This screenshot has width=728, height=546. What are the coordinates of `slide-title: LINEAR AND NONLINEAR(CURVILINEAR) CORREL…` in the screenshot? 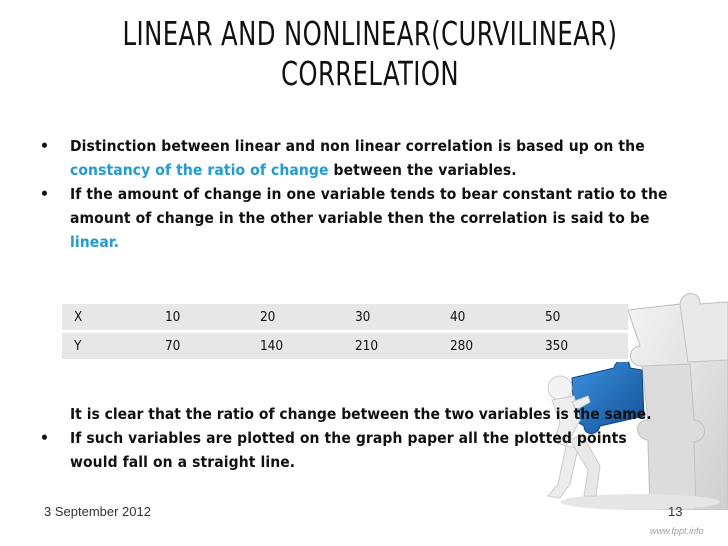 It's located at (370, 54).